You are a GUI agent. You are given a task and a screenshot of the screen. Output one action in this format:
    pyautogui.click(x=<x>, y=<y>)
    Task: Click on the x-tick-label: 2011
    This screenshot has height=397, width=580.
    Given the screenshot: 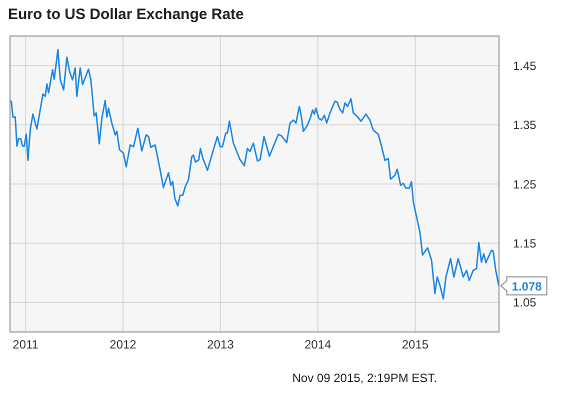 What is the action you would take?
    pyautogui.click(x=25, y=345)
    